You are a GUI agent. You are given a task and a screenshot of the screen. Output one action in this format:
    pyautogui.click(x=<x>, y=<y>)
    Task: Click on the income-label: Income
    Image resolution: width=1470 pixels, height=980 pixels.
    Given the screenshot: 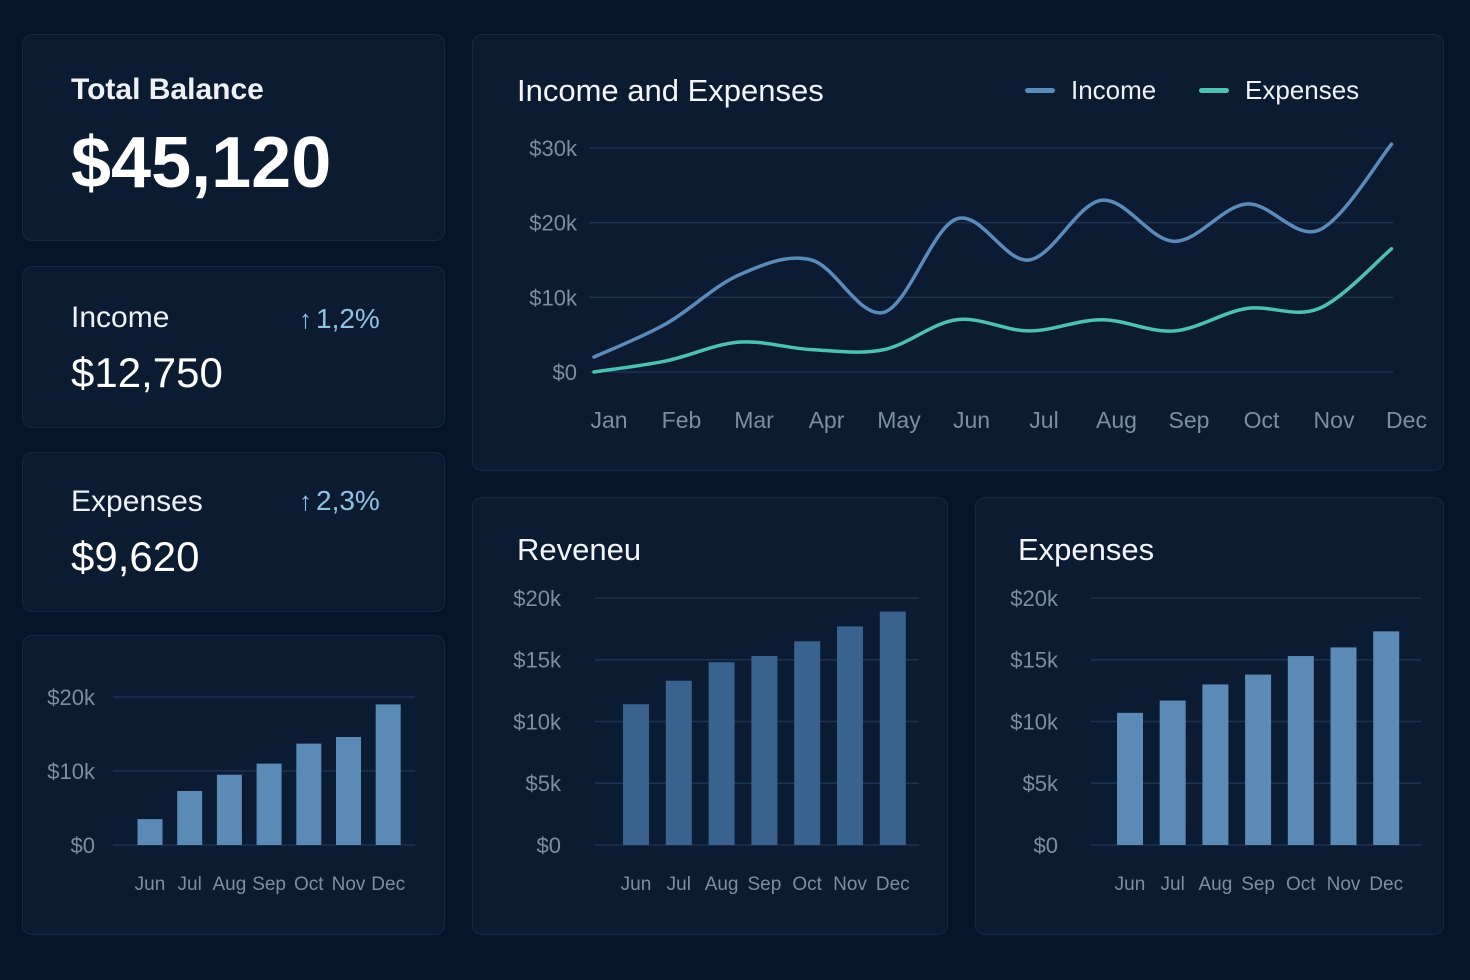 What is the action you would take?
    pyautogui.click(x=120, y=317)
    